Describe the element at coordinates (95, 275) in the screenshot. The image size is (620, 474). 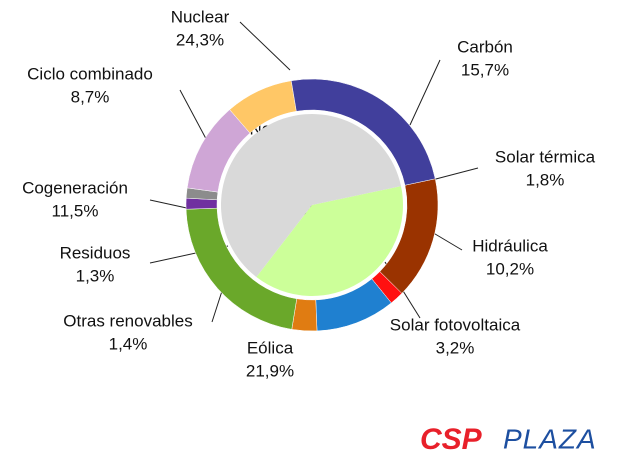
I see `value-label: 1,3%` at that location.